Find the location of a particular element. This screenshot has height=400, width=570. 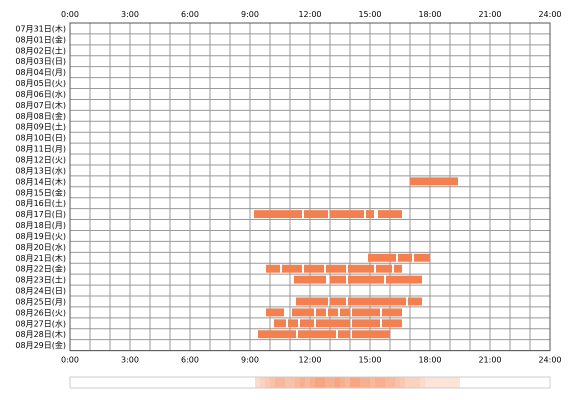

bottom-tick-label: 12:00 is located at coordinates (309, 360).